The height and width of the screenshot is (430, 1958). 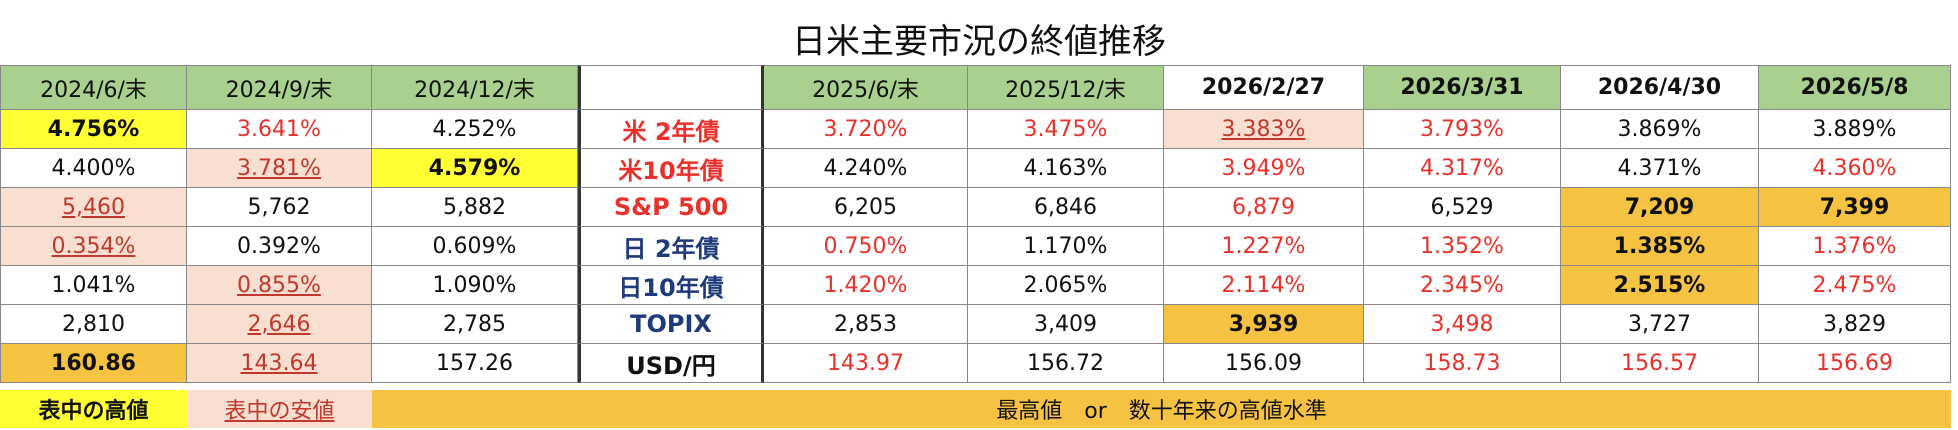 What do you see at coordinates (475, 285) in the screenshot?
I see `value-cell: 1.090%` at bounding box center [475, 285].